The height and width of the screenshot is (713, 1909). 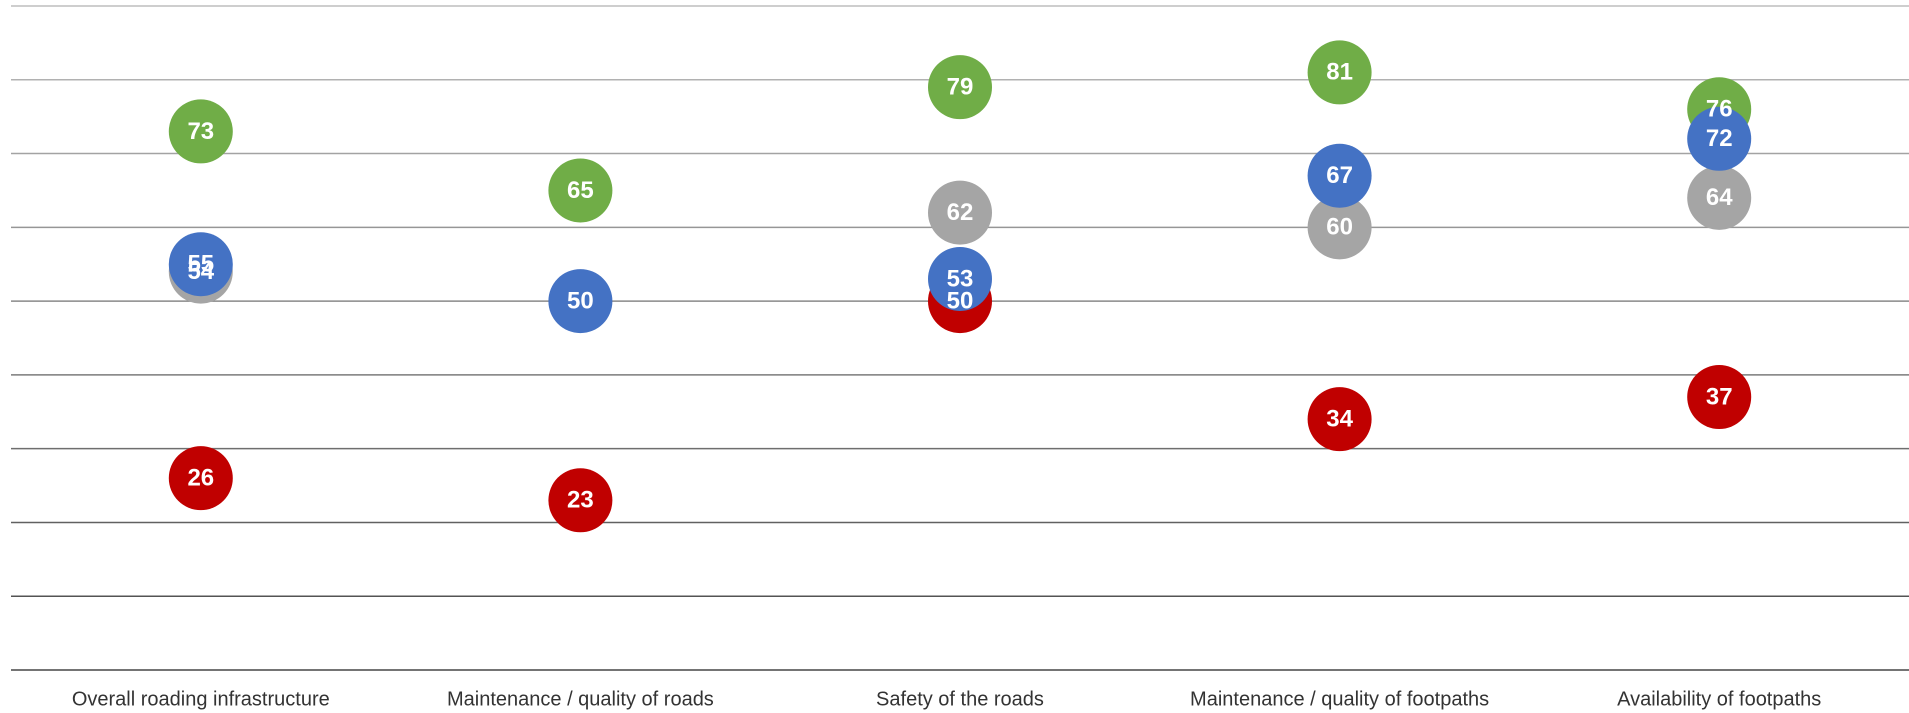 I want to click on data-label: 81, so click(x=1339, y=72).